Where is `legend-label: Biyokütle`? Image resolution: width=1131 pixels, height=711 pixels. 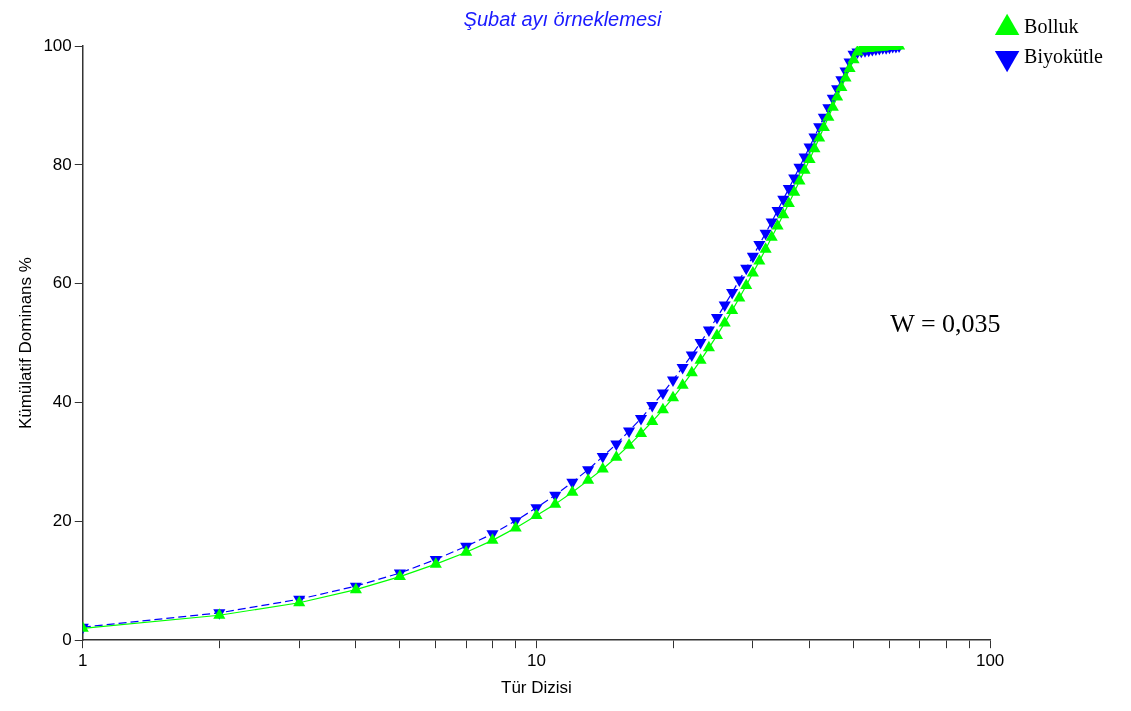 legend-label: Biyokütle is located at coordinates (1064, 57).